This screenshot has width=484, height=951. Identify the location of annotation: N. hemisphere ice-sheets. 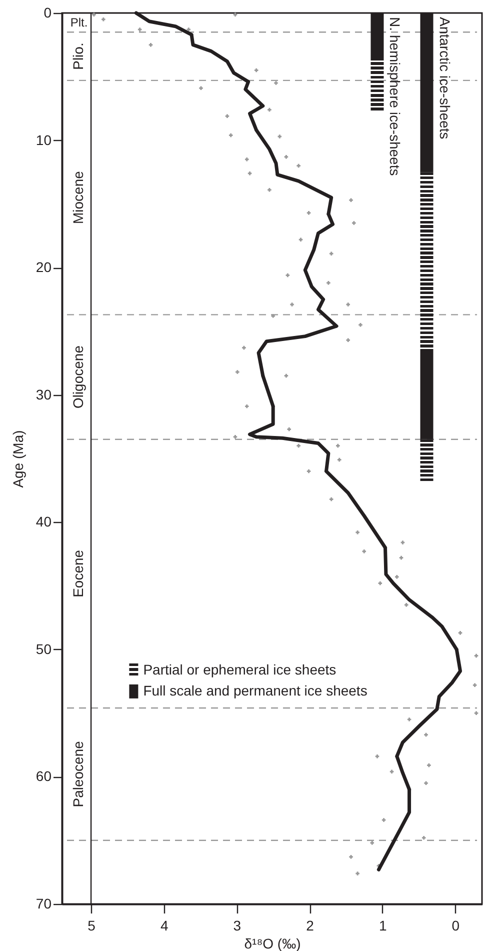
(395, 96).